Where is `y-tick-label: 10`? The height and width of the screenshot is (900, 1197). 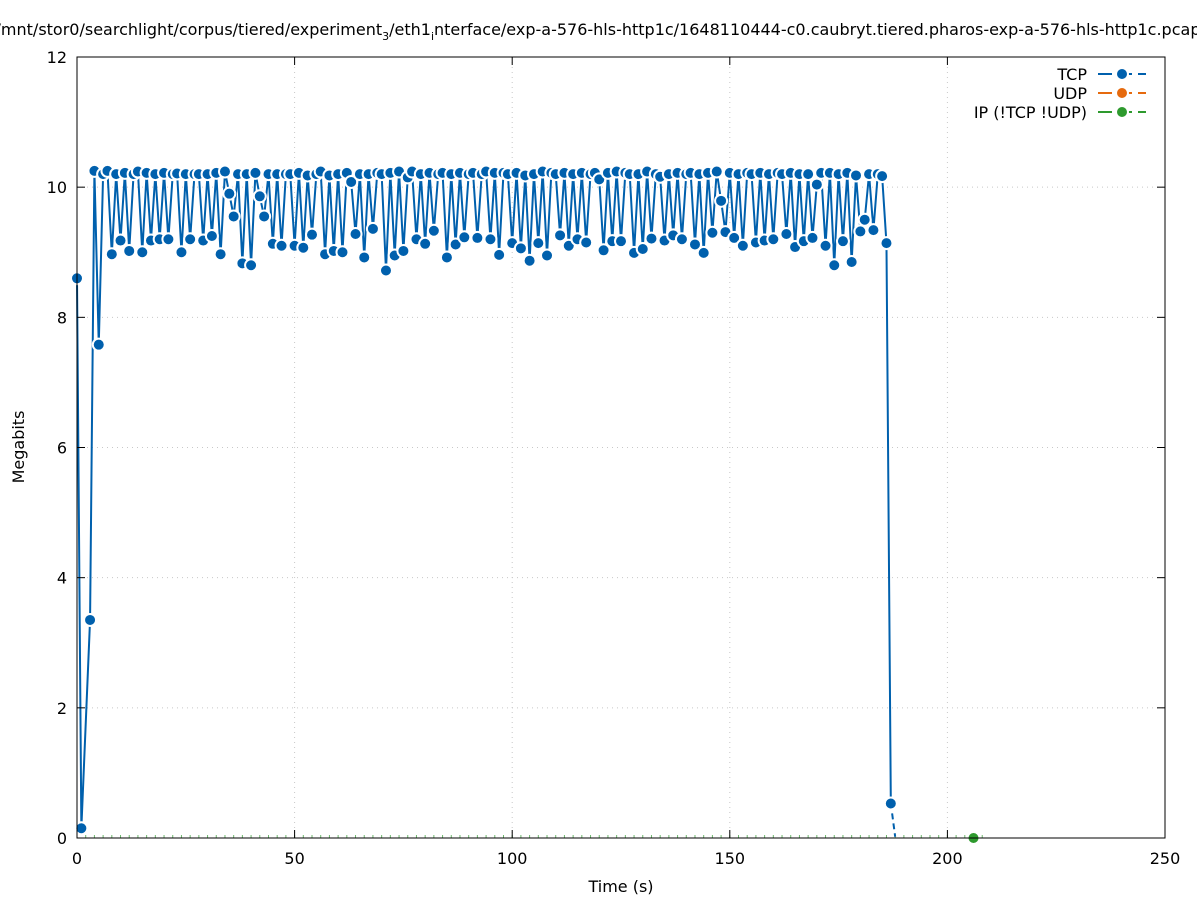
y-tick-label: 10 is located at coordinates (57, 187).